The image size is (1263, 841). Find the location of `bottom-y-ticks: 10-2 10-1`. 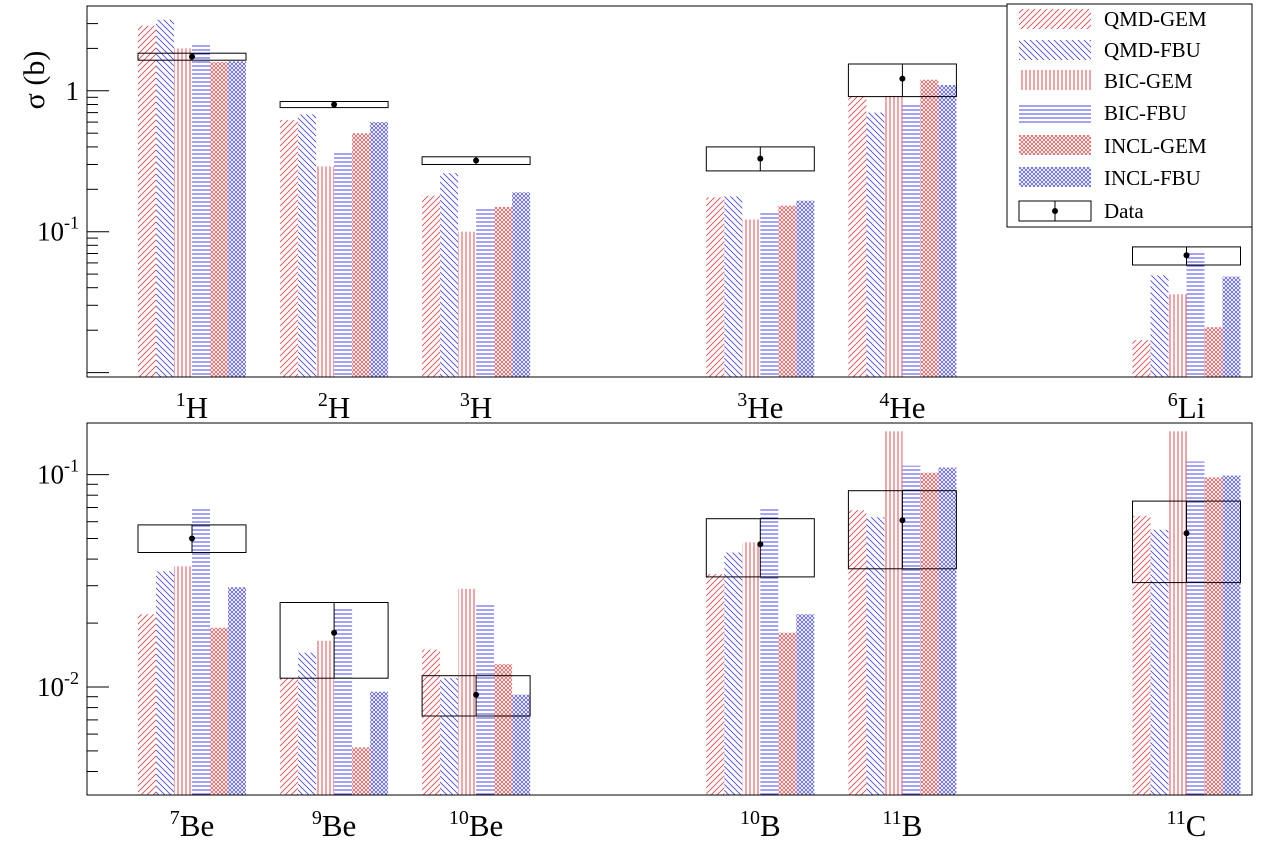

bottom-y-ticks: 10-2 10-1 is located at coordinates (73, 614).